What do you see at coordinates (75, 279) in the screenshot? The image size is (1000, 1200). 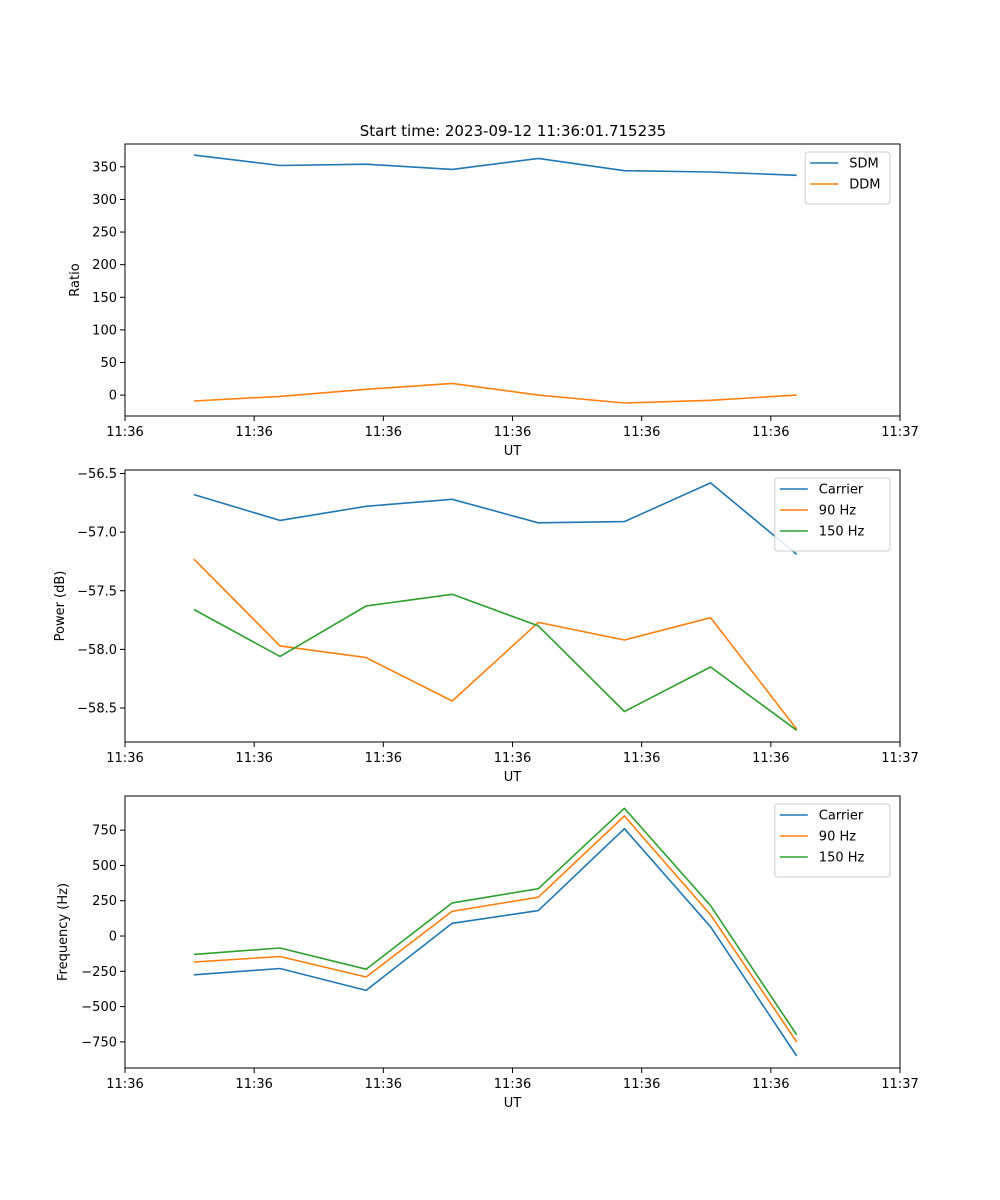 I see `y-axis-label: Ratio` at bounding box center [75, 279].